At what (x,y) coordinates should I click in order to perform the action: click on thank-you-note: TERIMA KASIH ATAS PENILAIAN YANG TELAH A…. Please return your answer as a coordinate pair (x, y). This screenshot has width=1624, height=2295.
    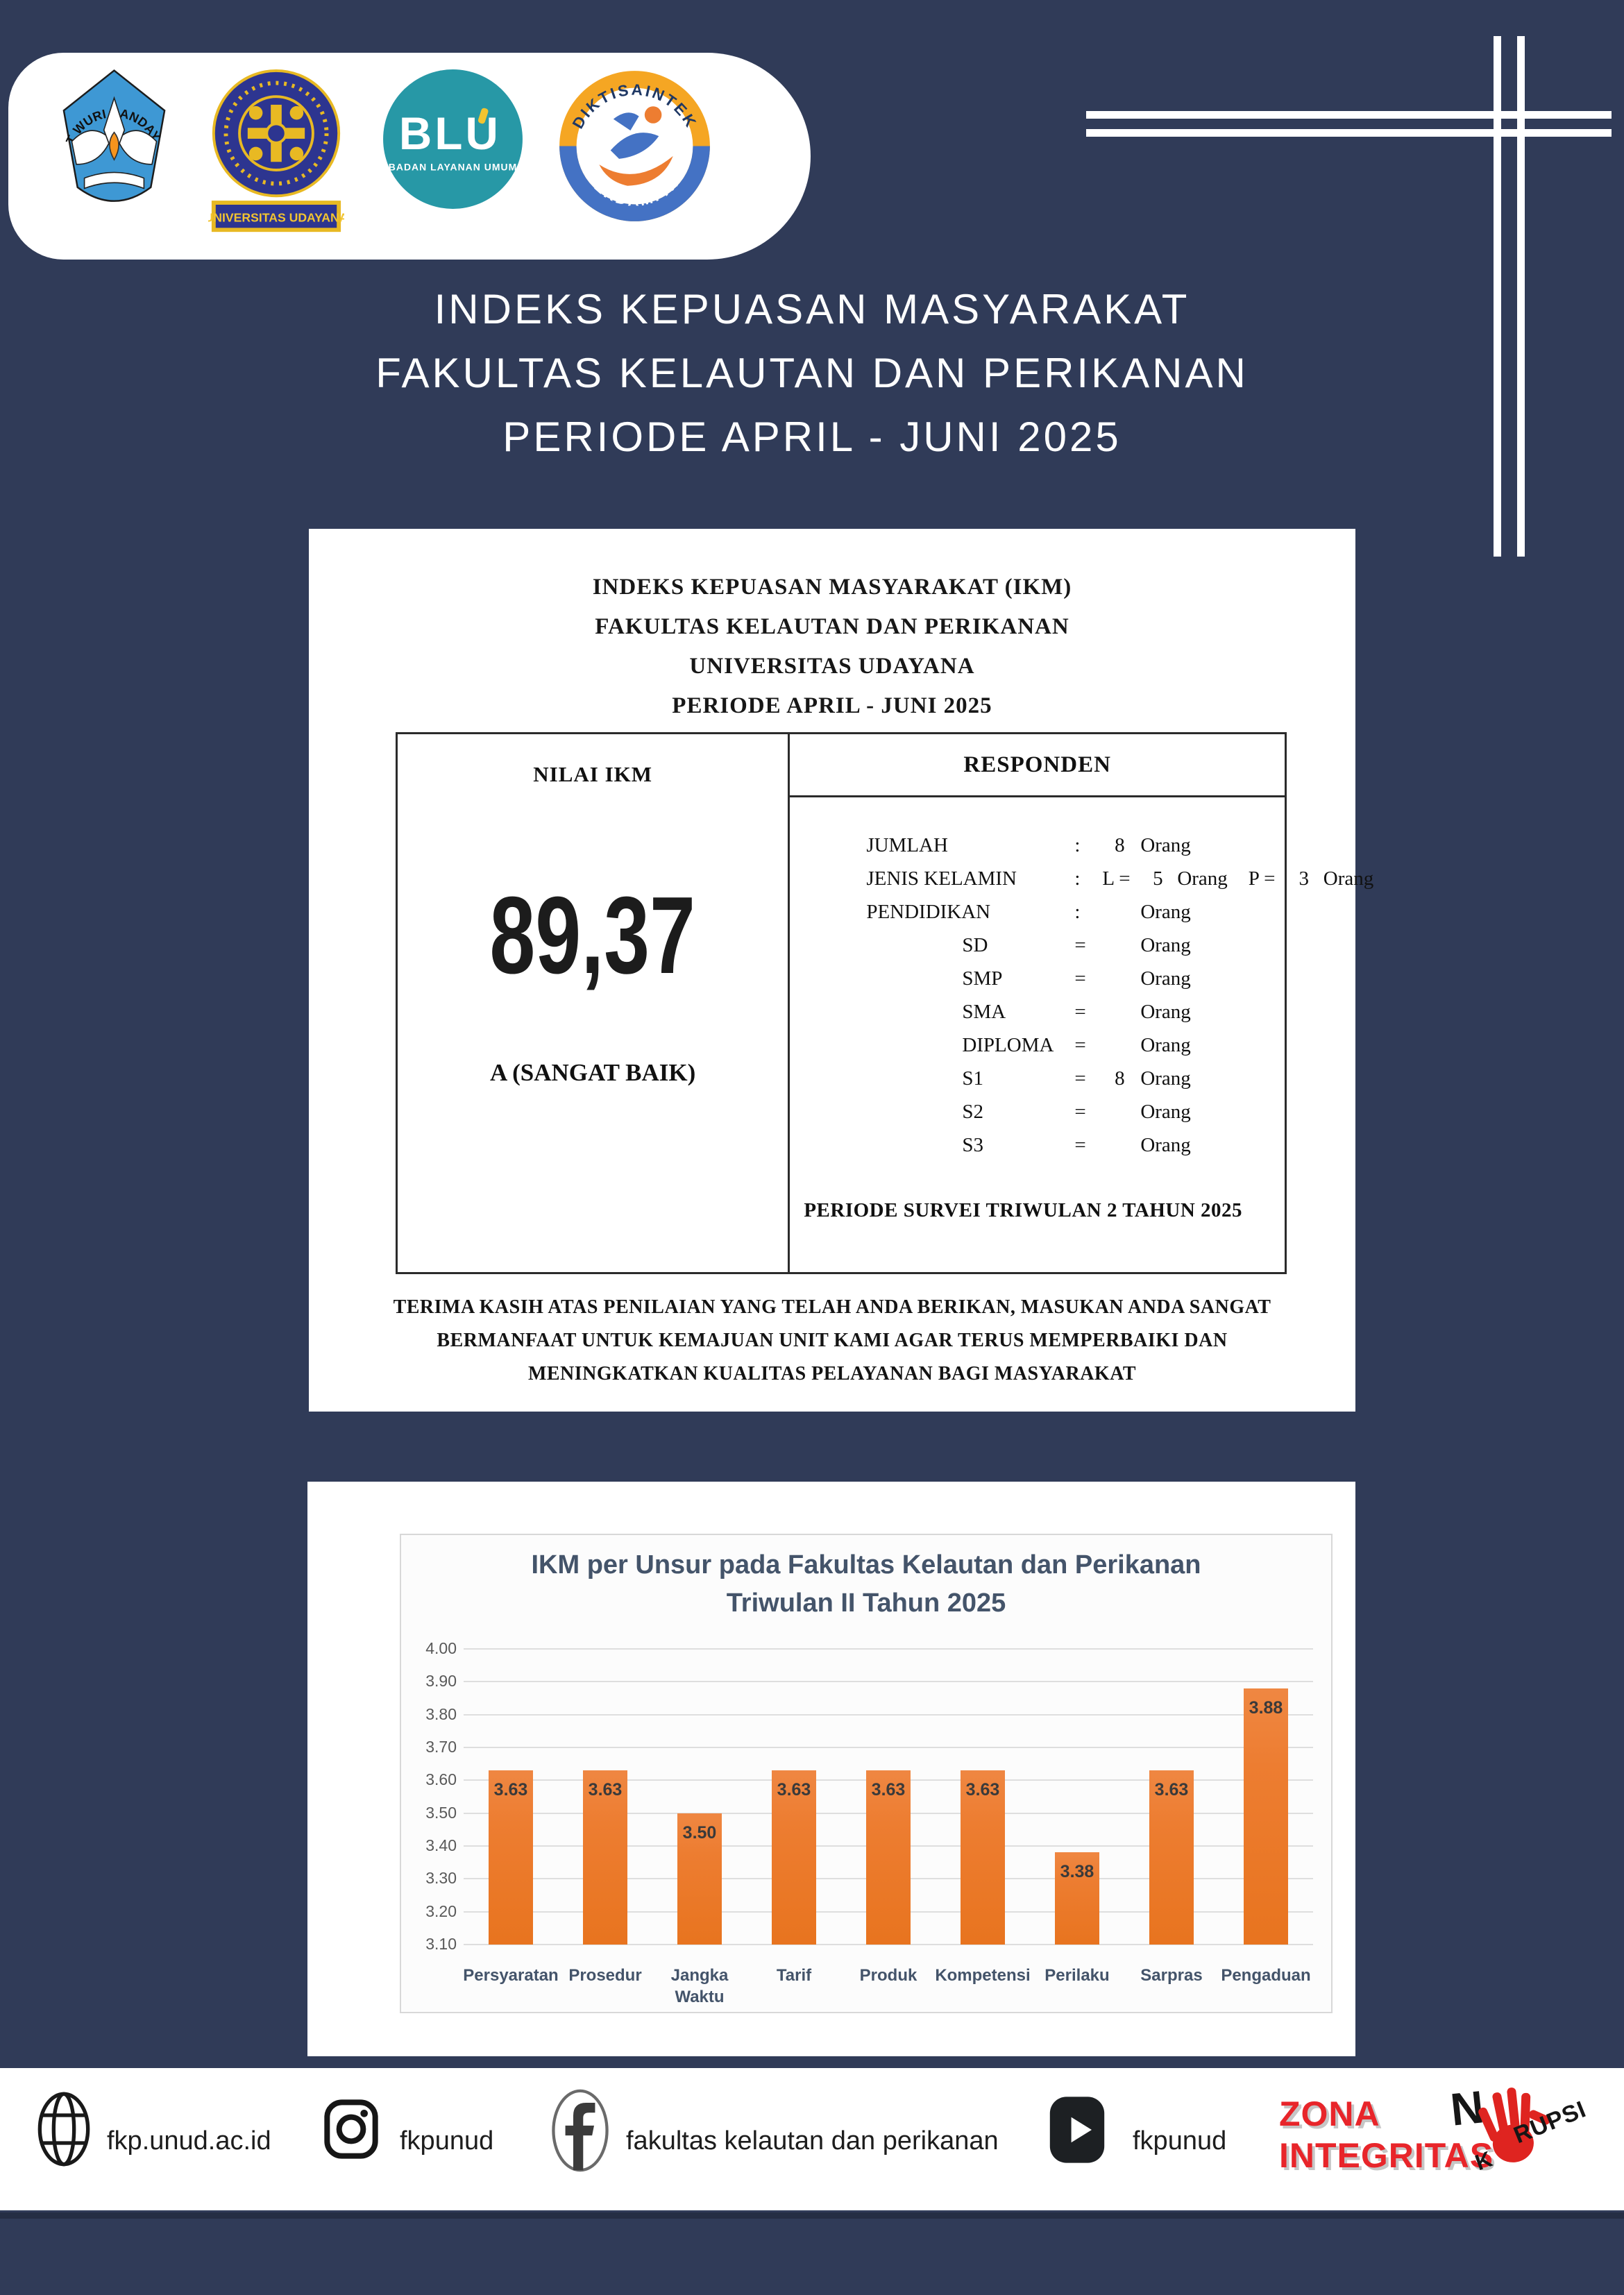
    Looking at the image, I should click on (832, 1341).